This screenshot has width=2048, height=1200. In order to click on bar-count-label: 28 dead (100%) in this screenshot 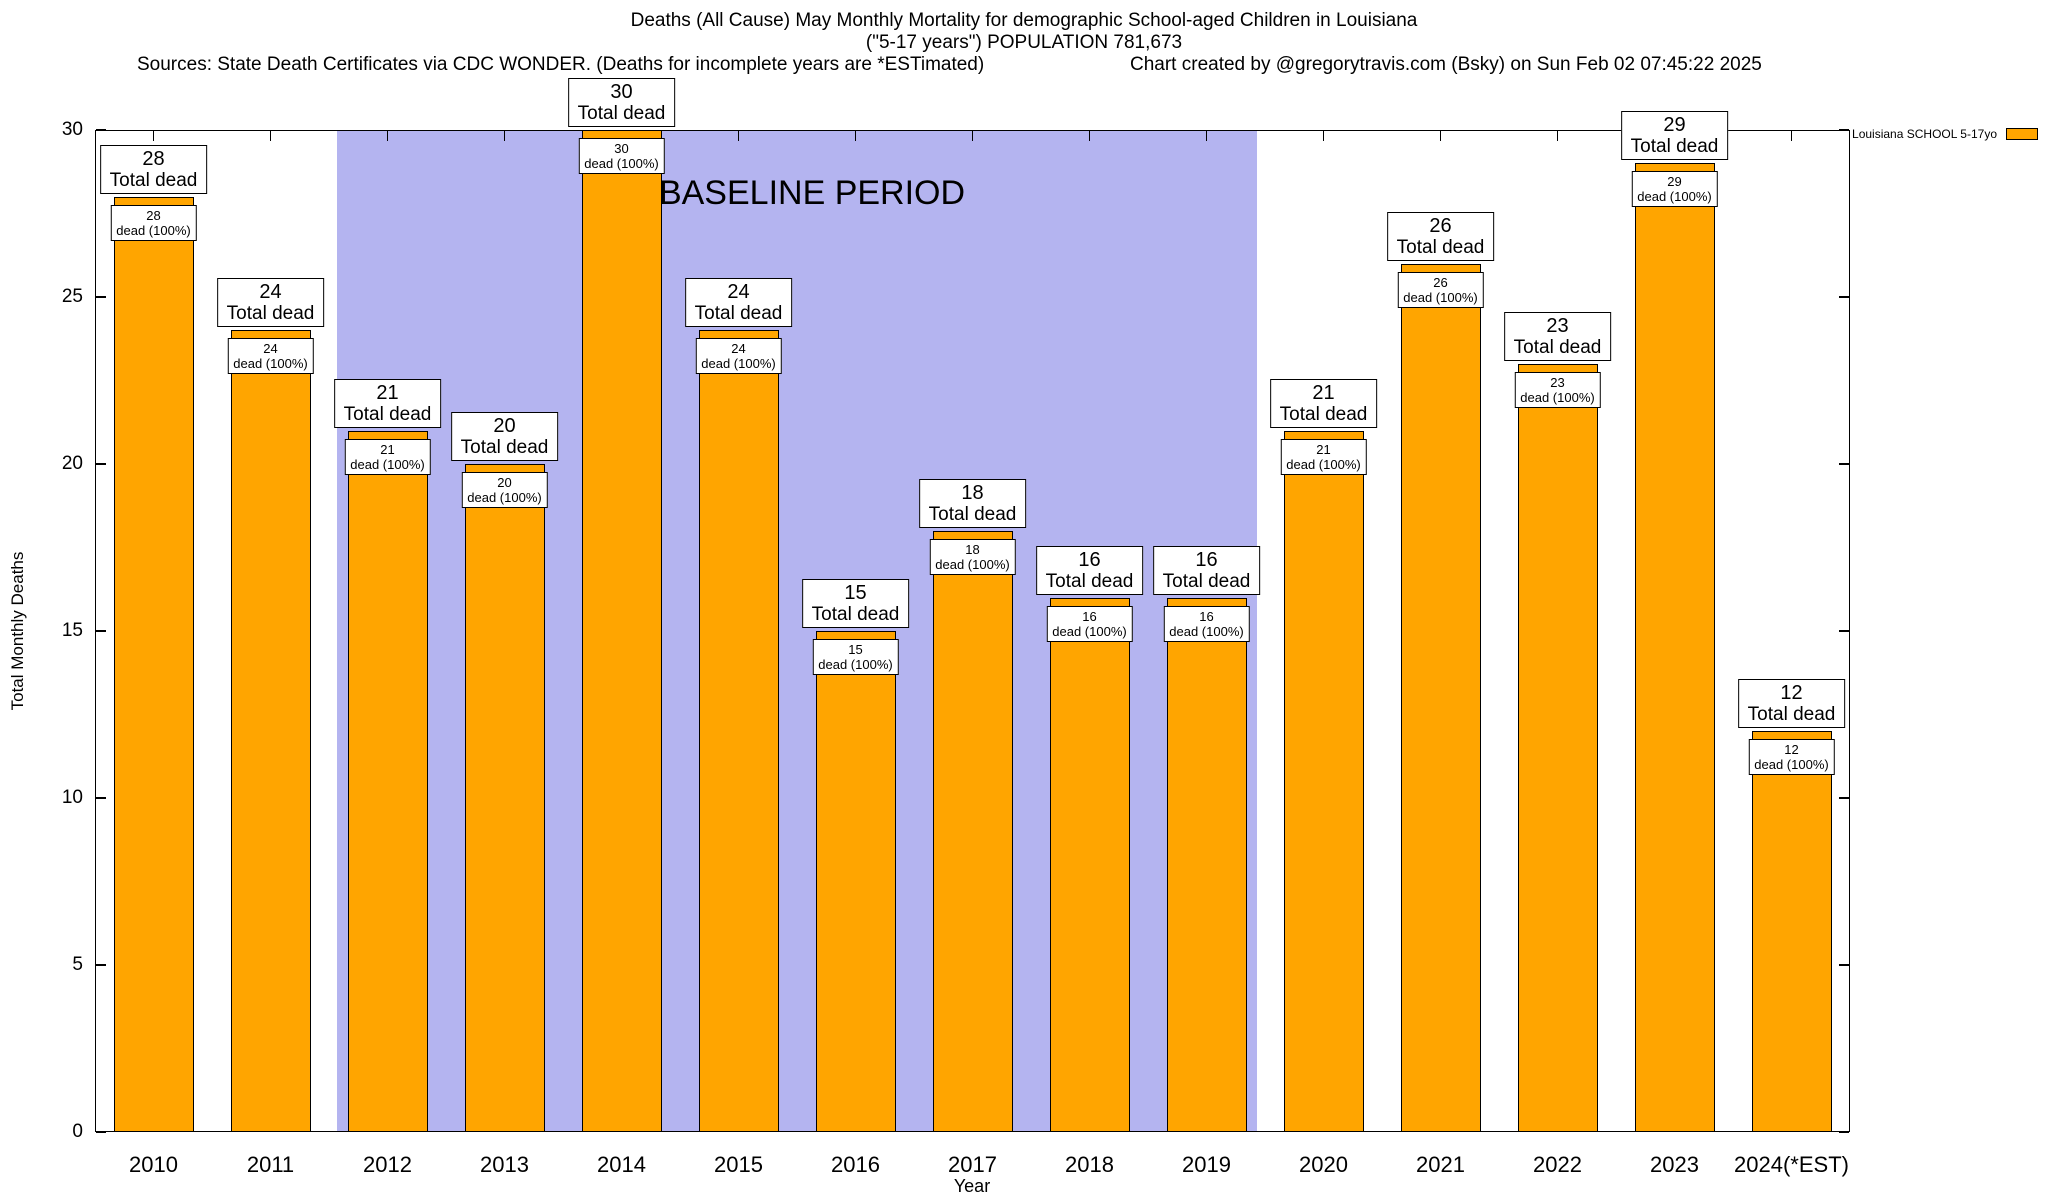, I will do `click(153, 222)`.